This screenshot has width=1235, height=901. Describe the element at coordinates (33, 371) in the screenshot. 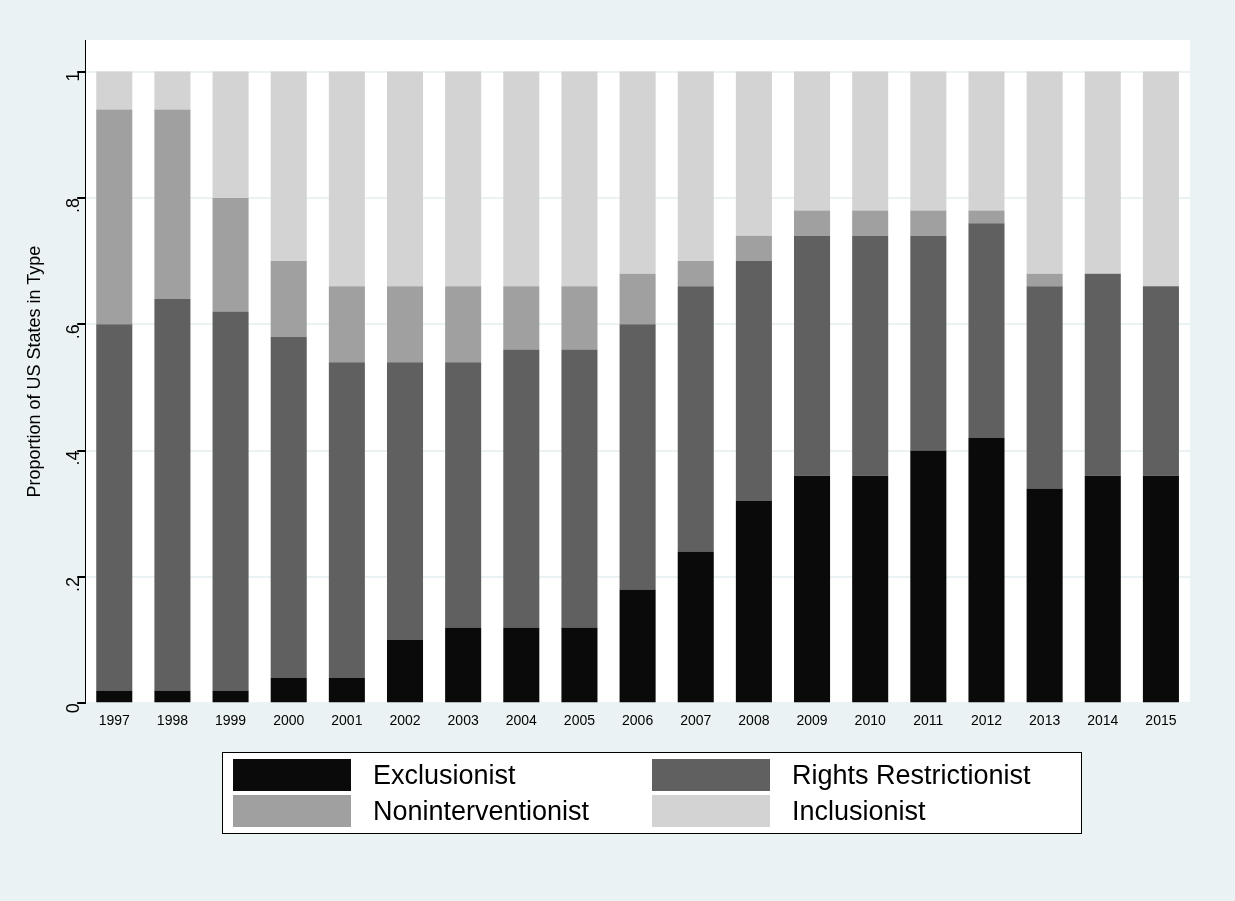

I see `y-axis-title: Proportion of US States in Type` at that location.